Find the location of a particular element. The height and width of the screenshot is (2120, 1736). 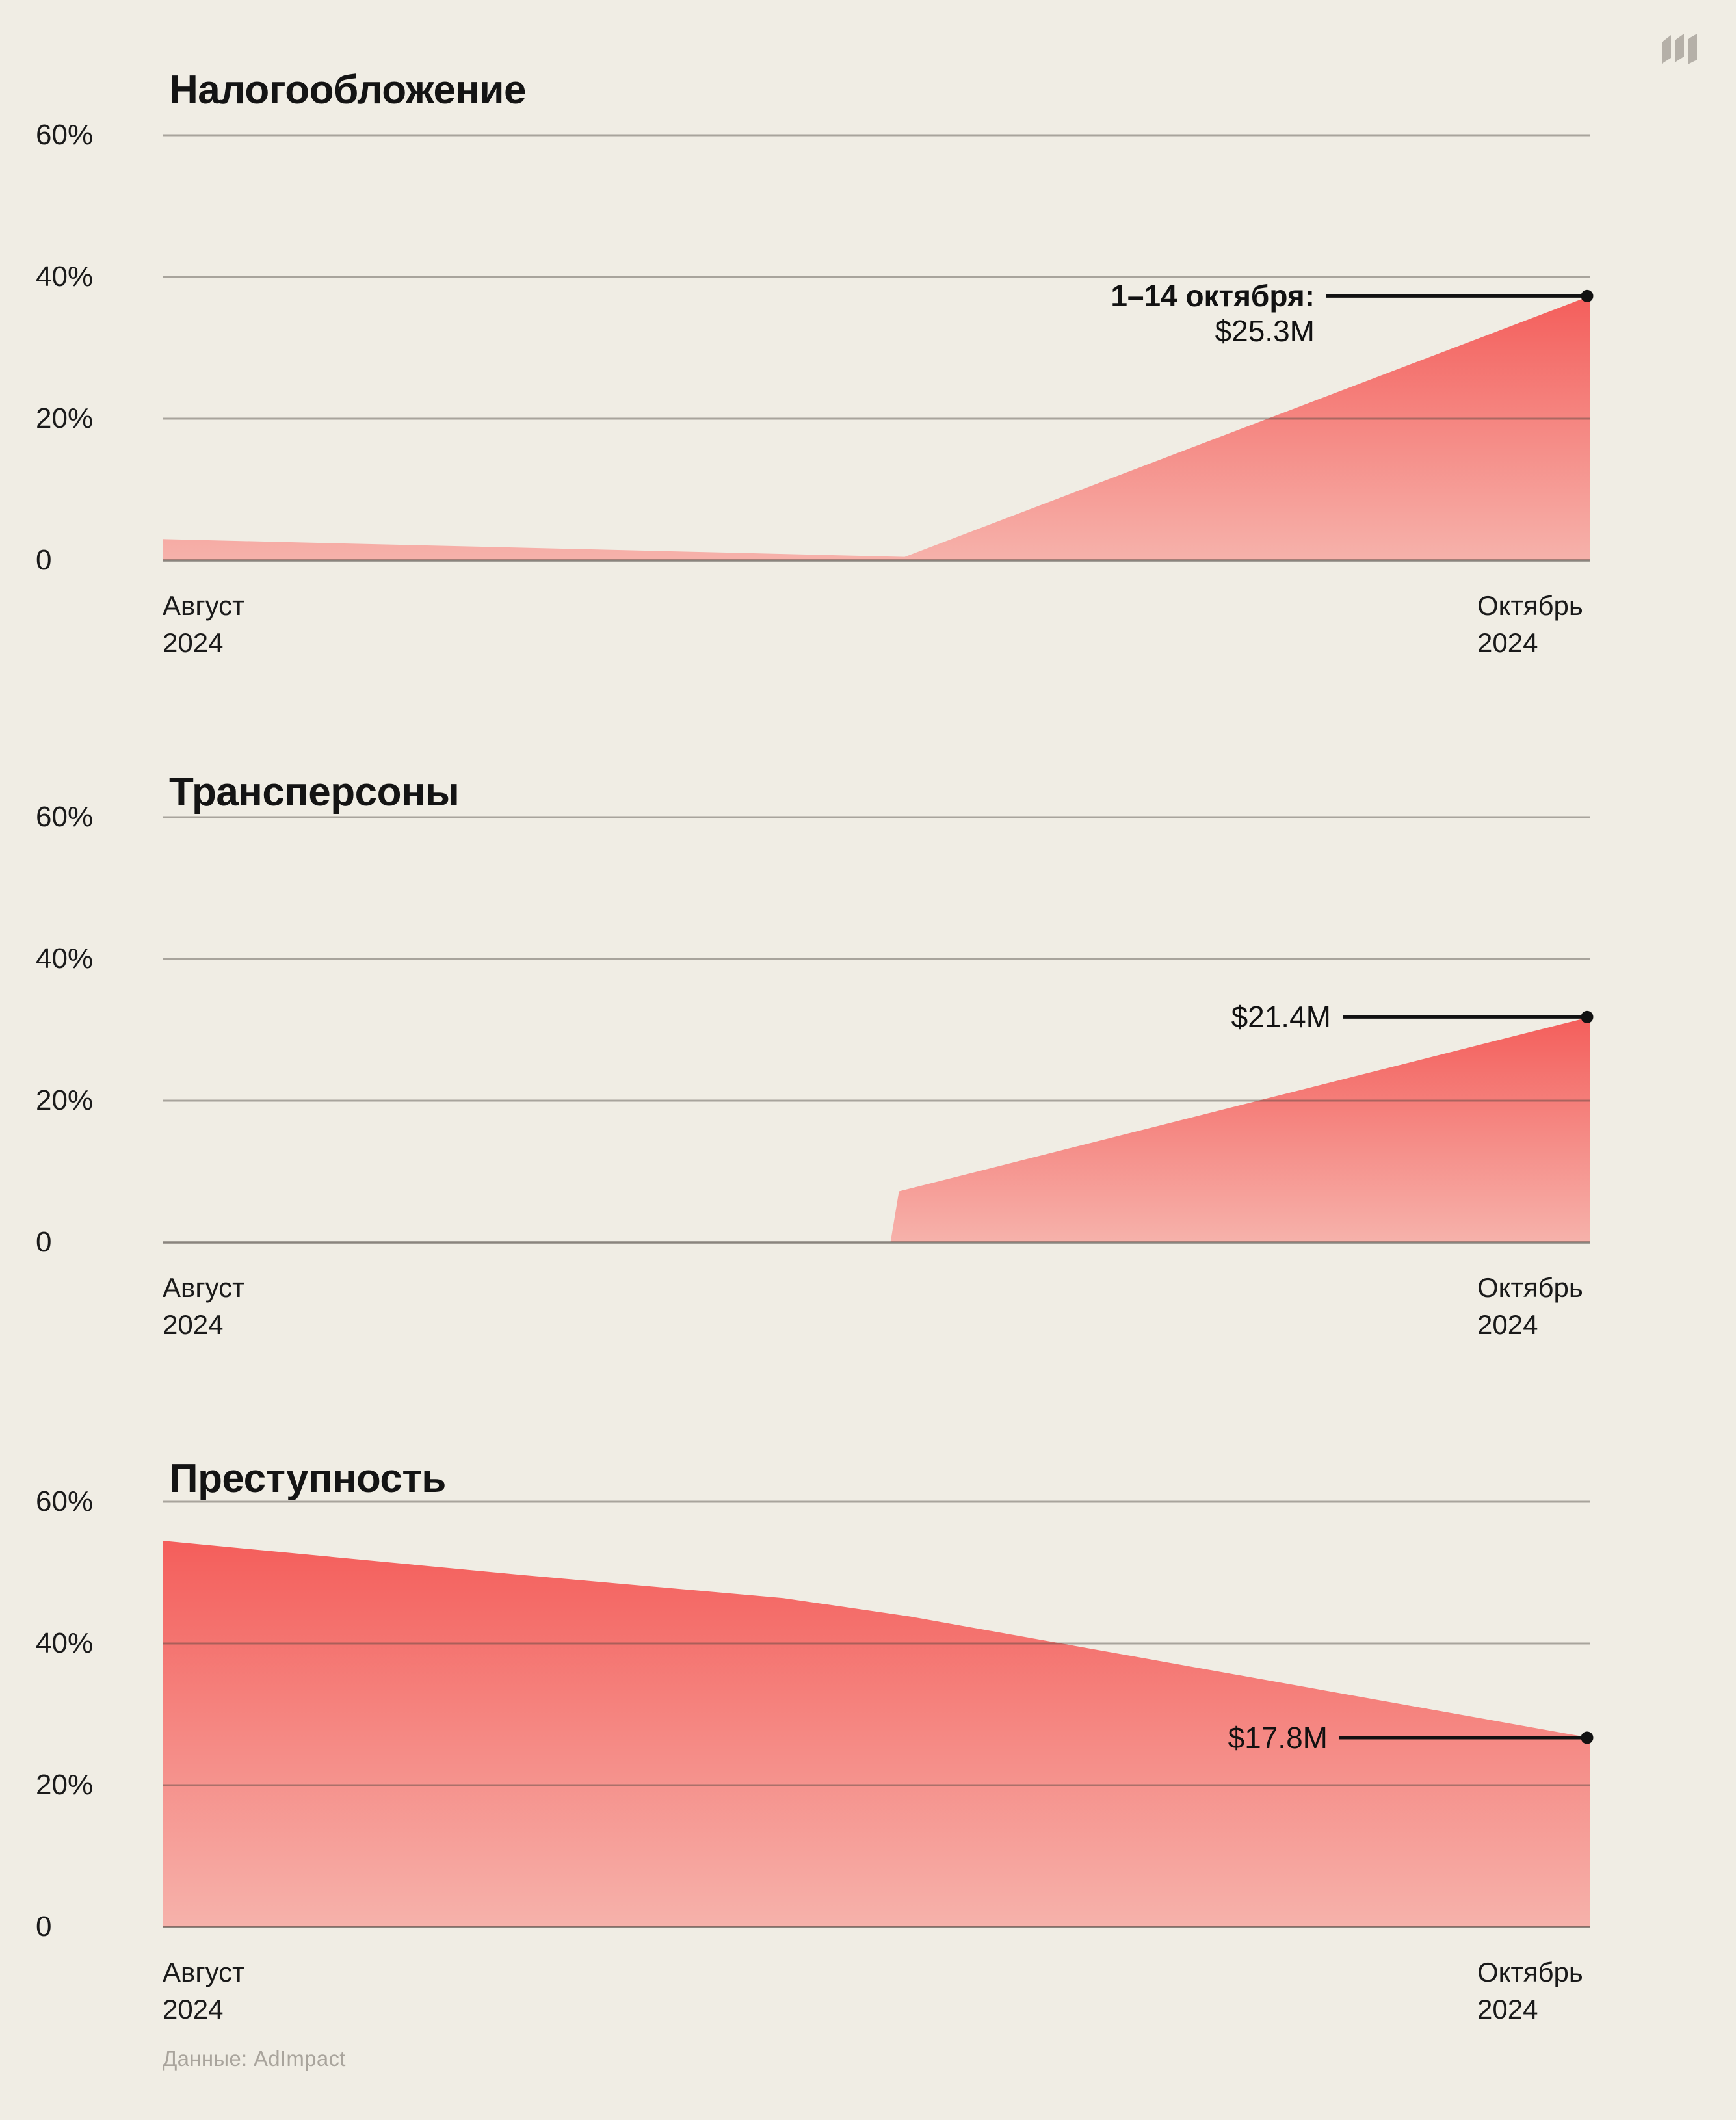

chart-title: Трансперсоны is located at coordinates (314, 793).